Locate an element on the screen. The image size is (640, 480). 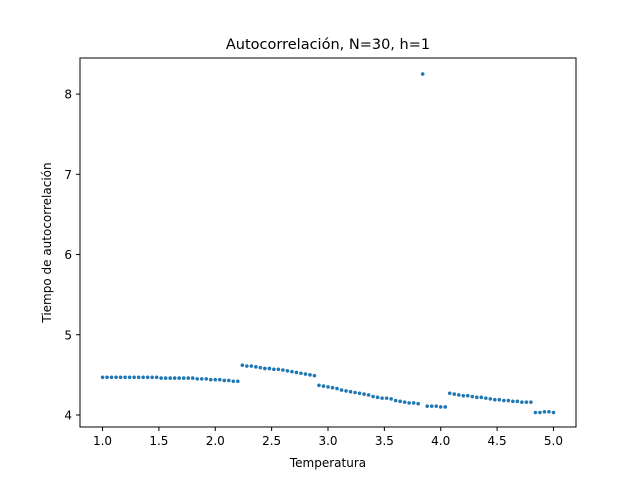
x-axis-label: Temperatura is located at coordinates (327, 463).